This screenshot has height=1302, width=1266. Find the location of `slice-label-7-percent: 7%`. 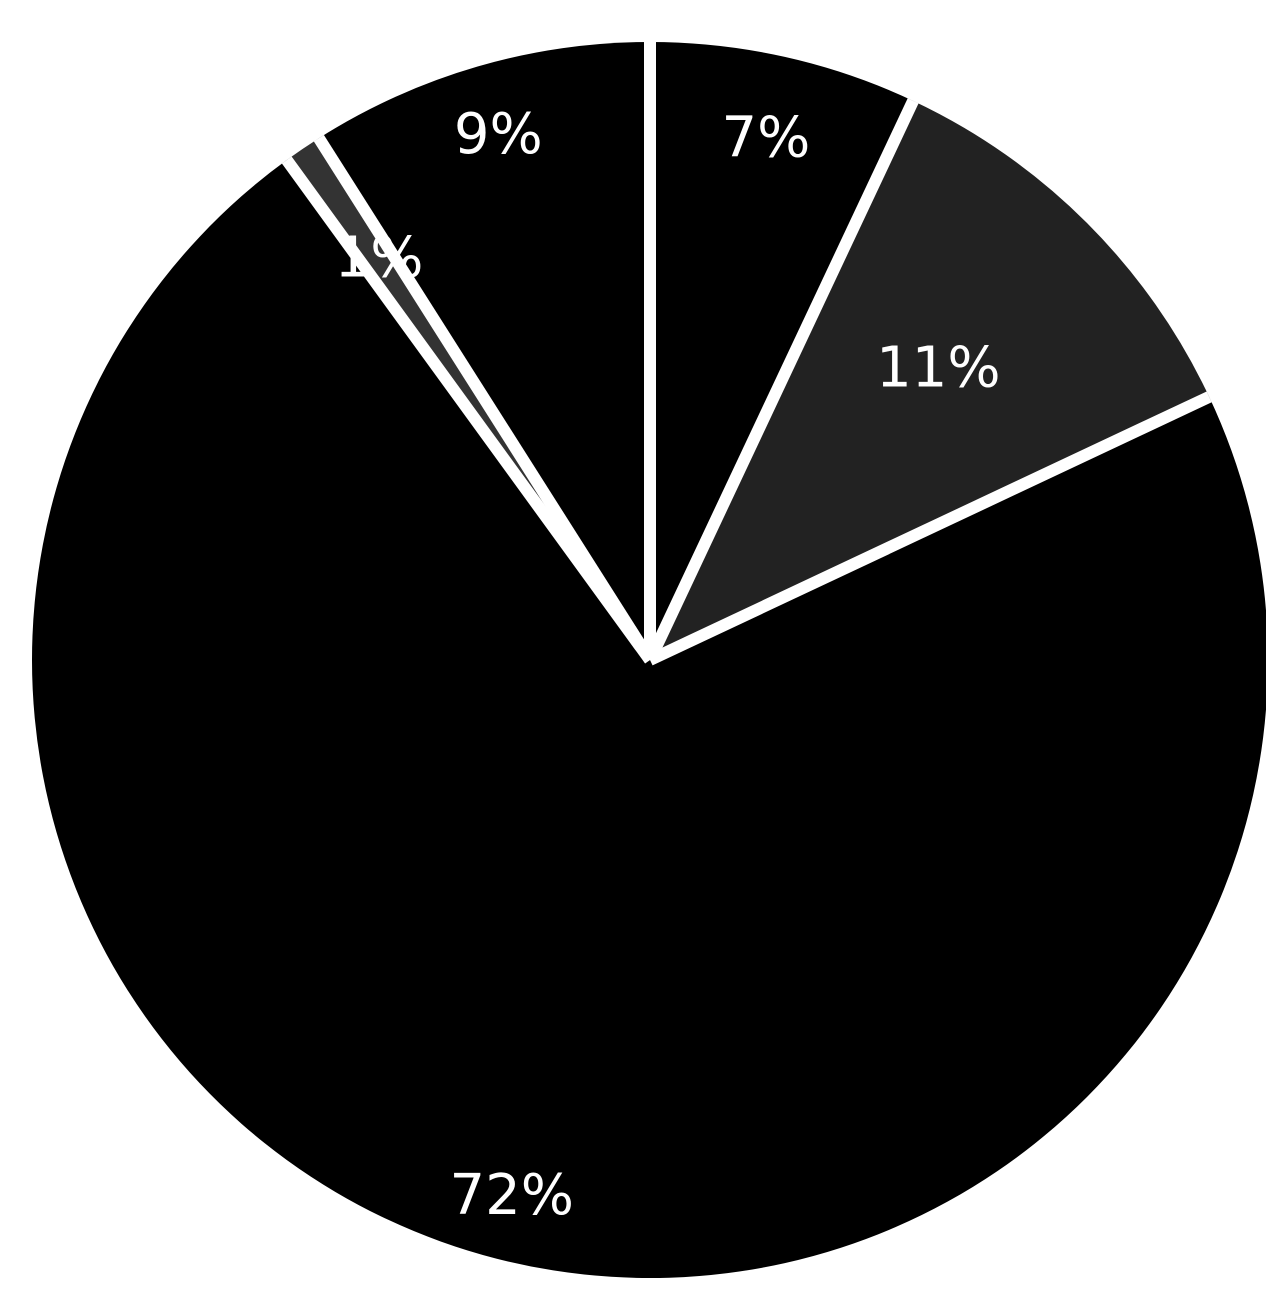

slice-label-7-percent: 7% is located at coordinates (766, 137).